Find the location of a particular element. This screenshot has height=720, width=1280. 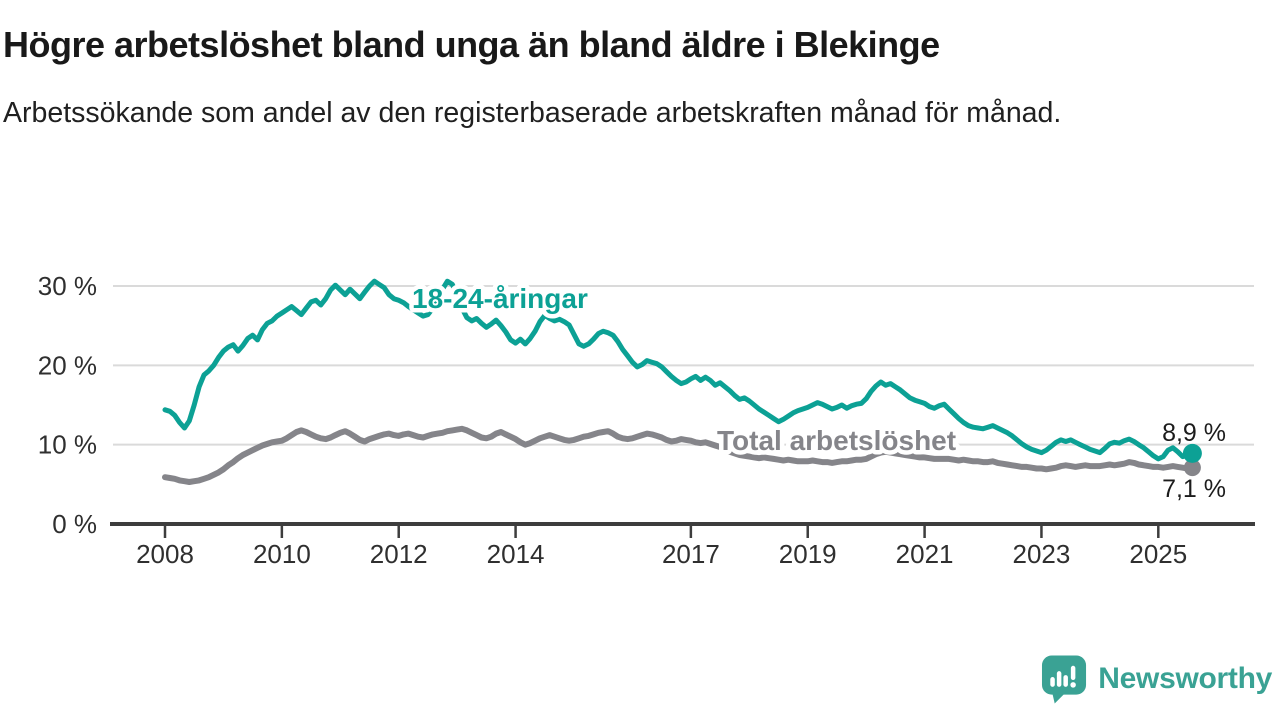

x-axis-label: 2010 is located at coordinates (282, 554).